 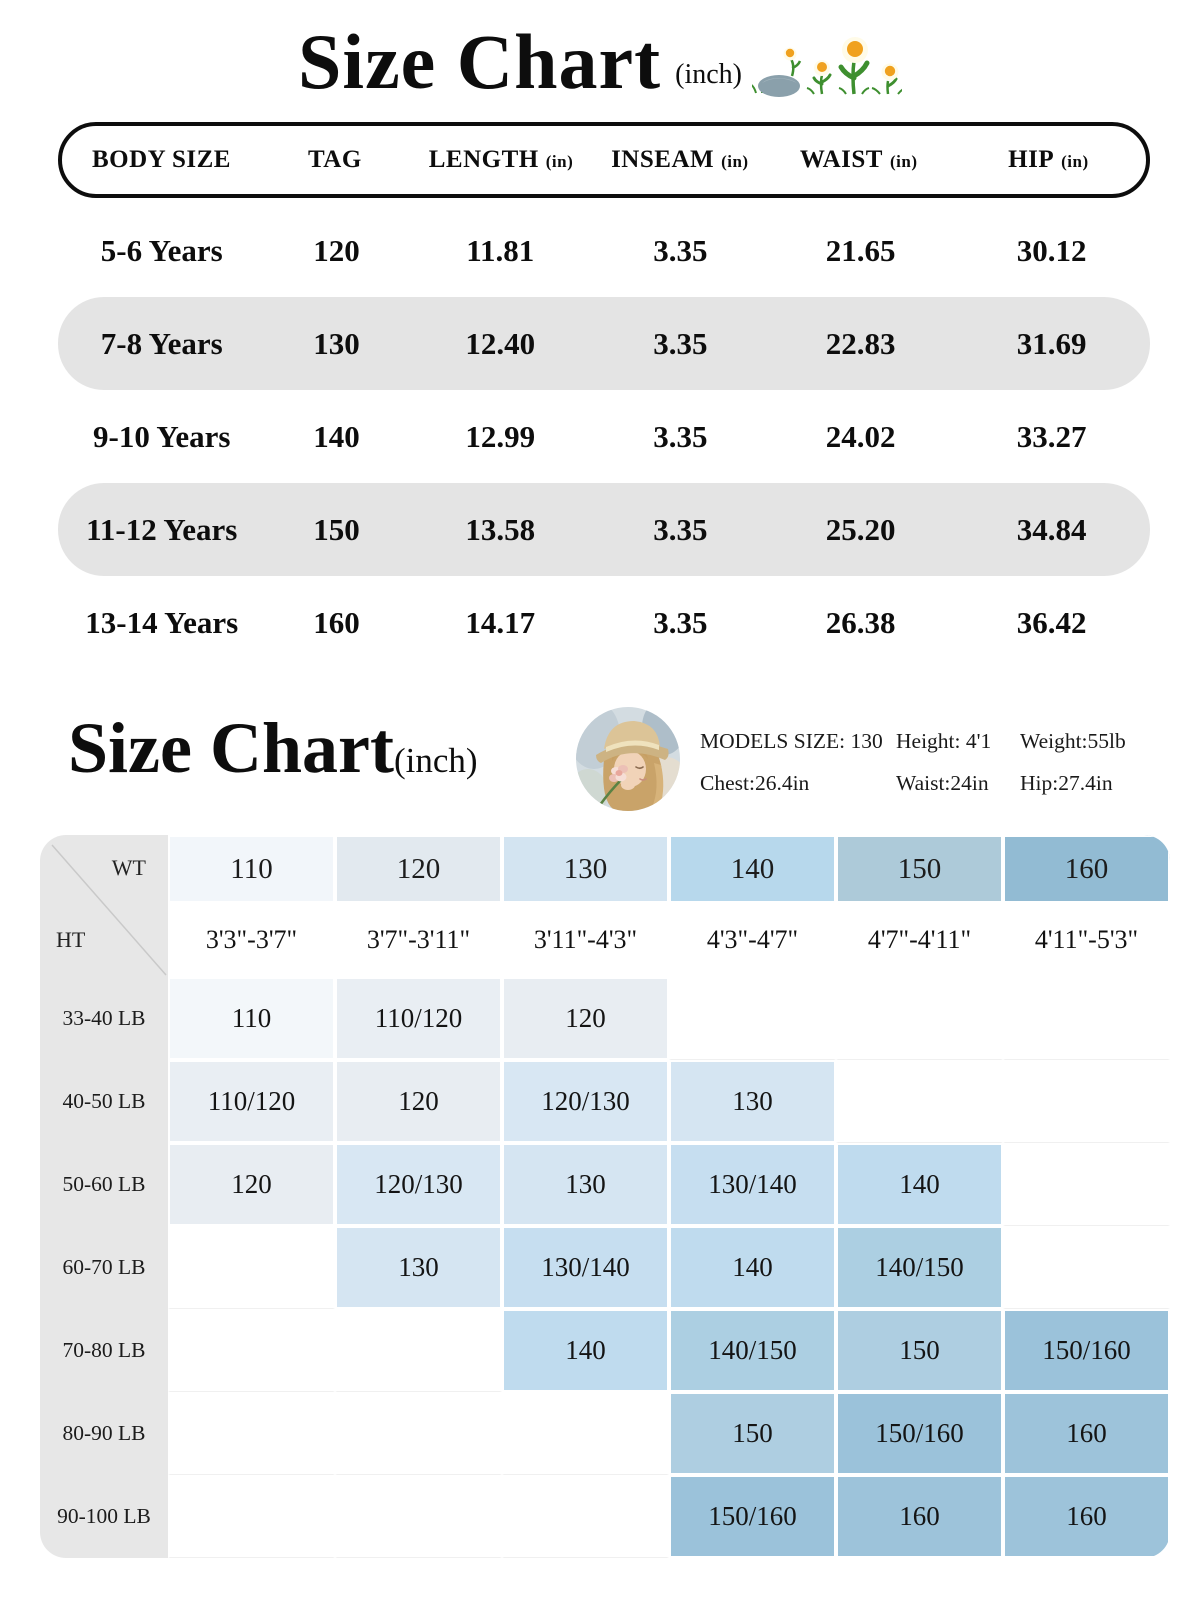 I want to click on cell-waist: 21.65, so click(x=860, y=250).